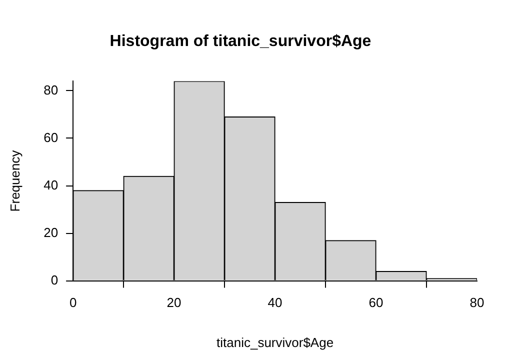  Describe the element at coordinates (73, 302) in the screenshot. I see `x-tick-label: 0` at that location.